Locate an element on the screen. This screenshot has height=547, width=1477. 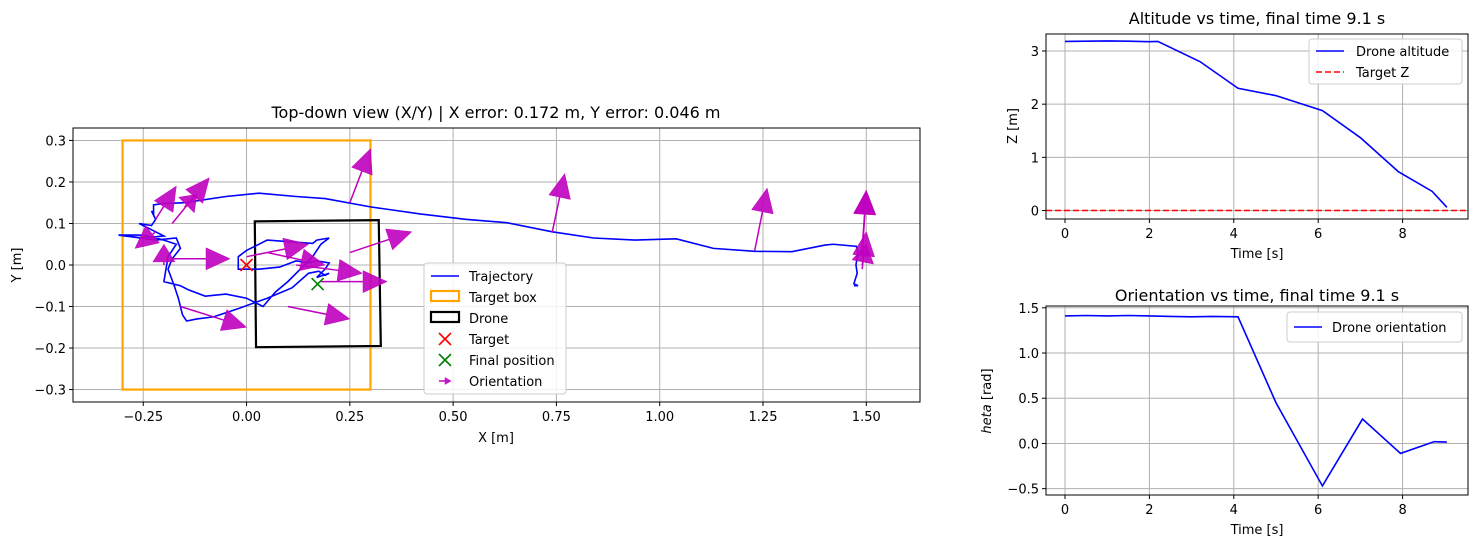
orientation-y-tick-label: −0.5 is located at coordinates (1023, 490).